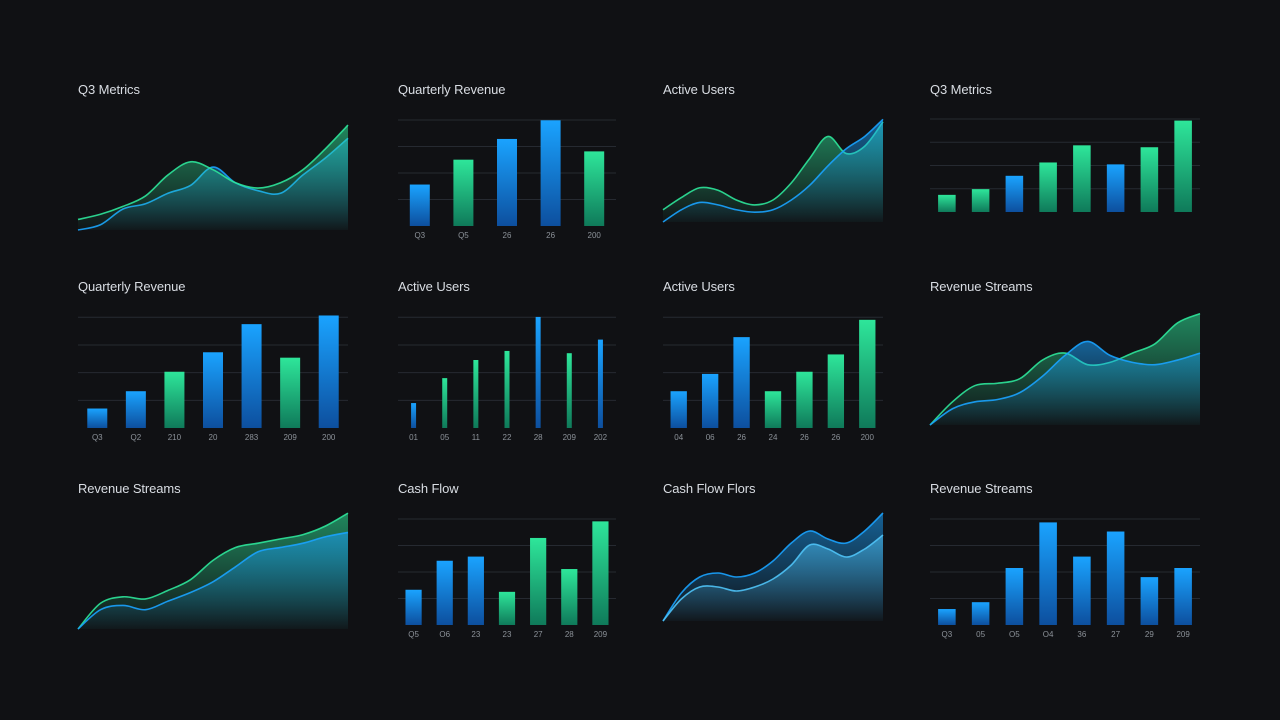  I want to click on tick-label: 11, so click(476, 437).